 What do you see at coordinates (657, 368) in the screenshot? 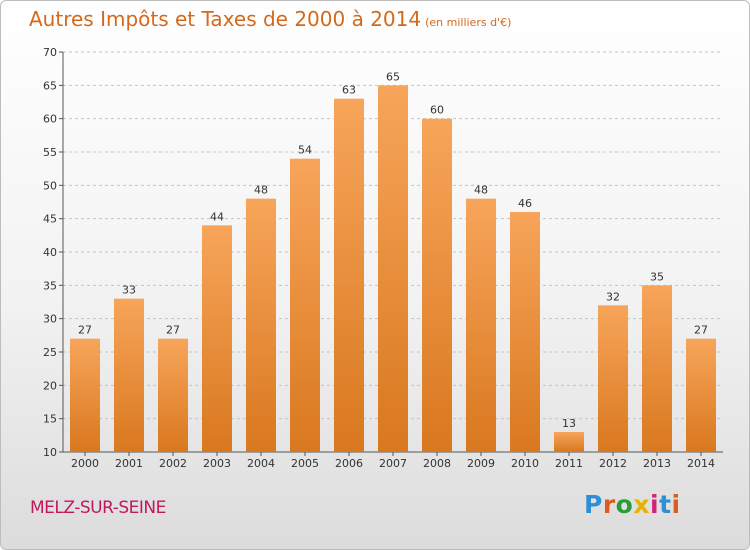
I see `bar-2013` at bounding box center [657, 368].